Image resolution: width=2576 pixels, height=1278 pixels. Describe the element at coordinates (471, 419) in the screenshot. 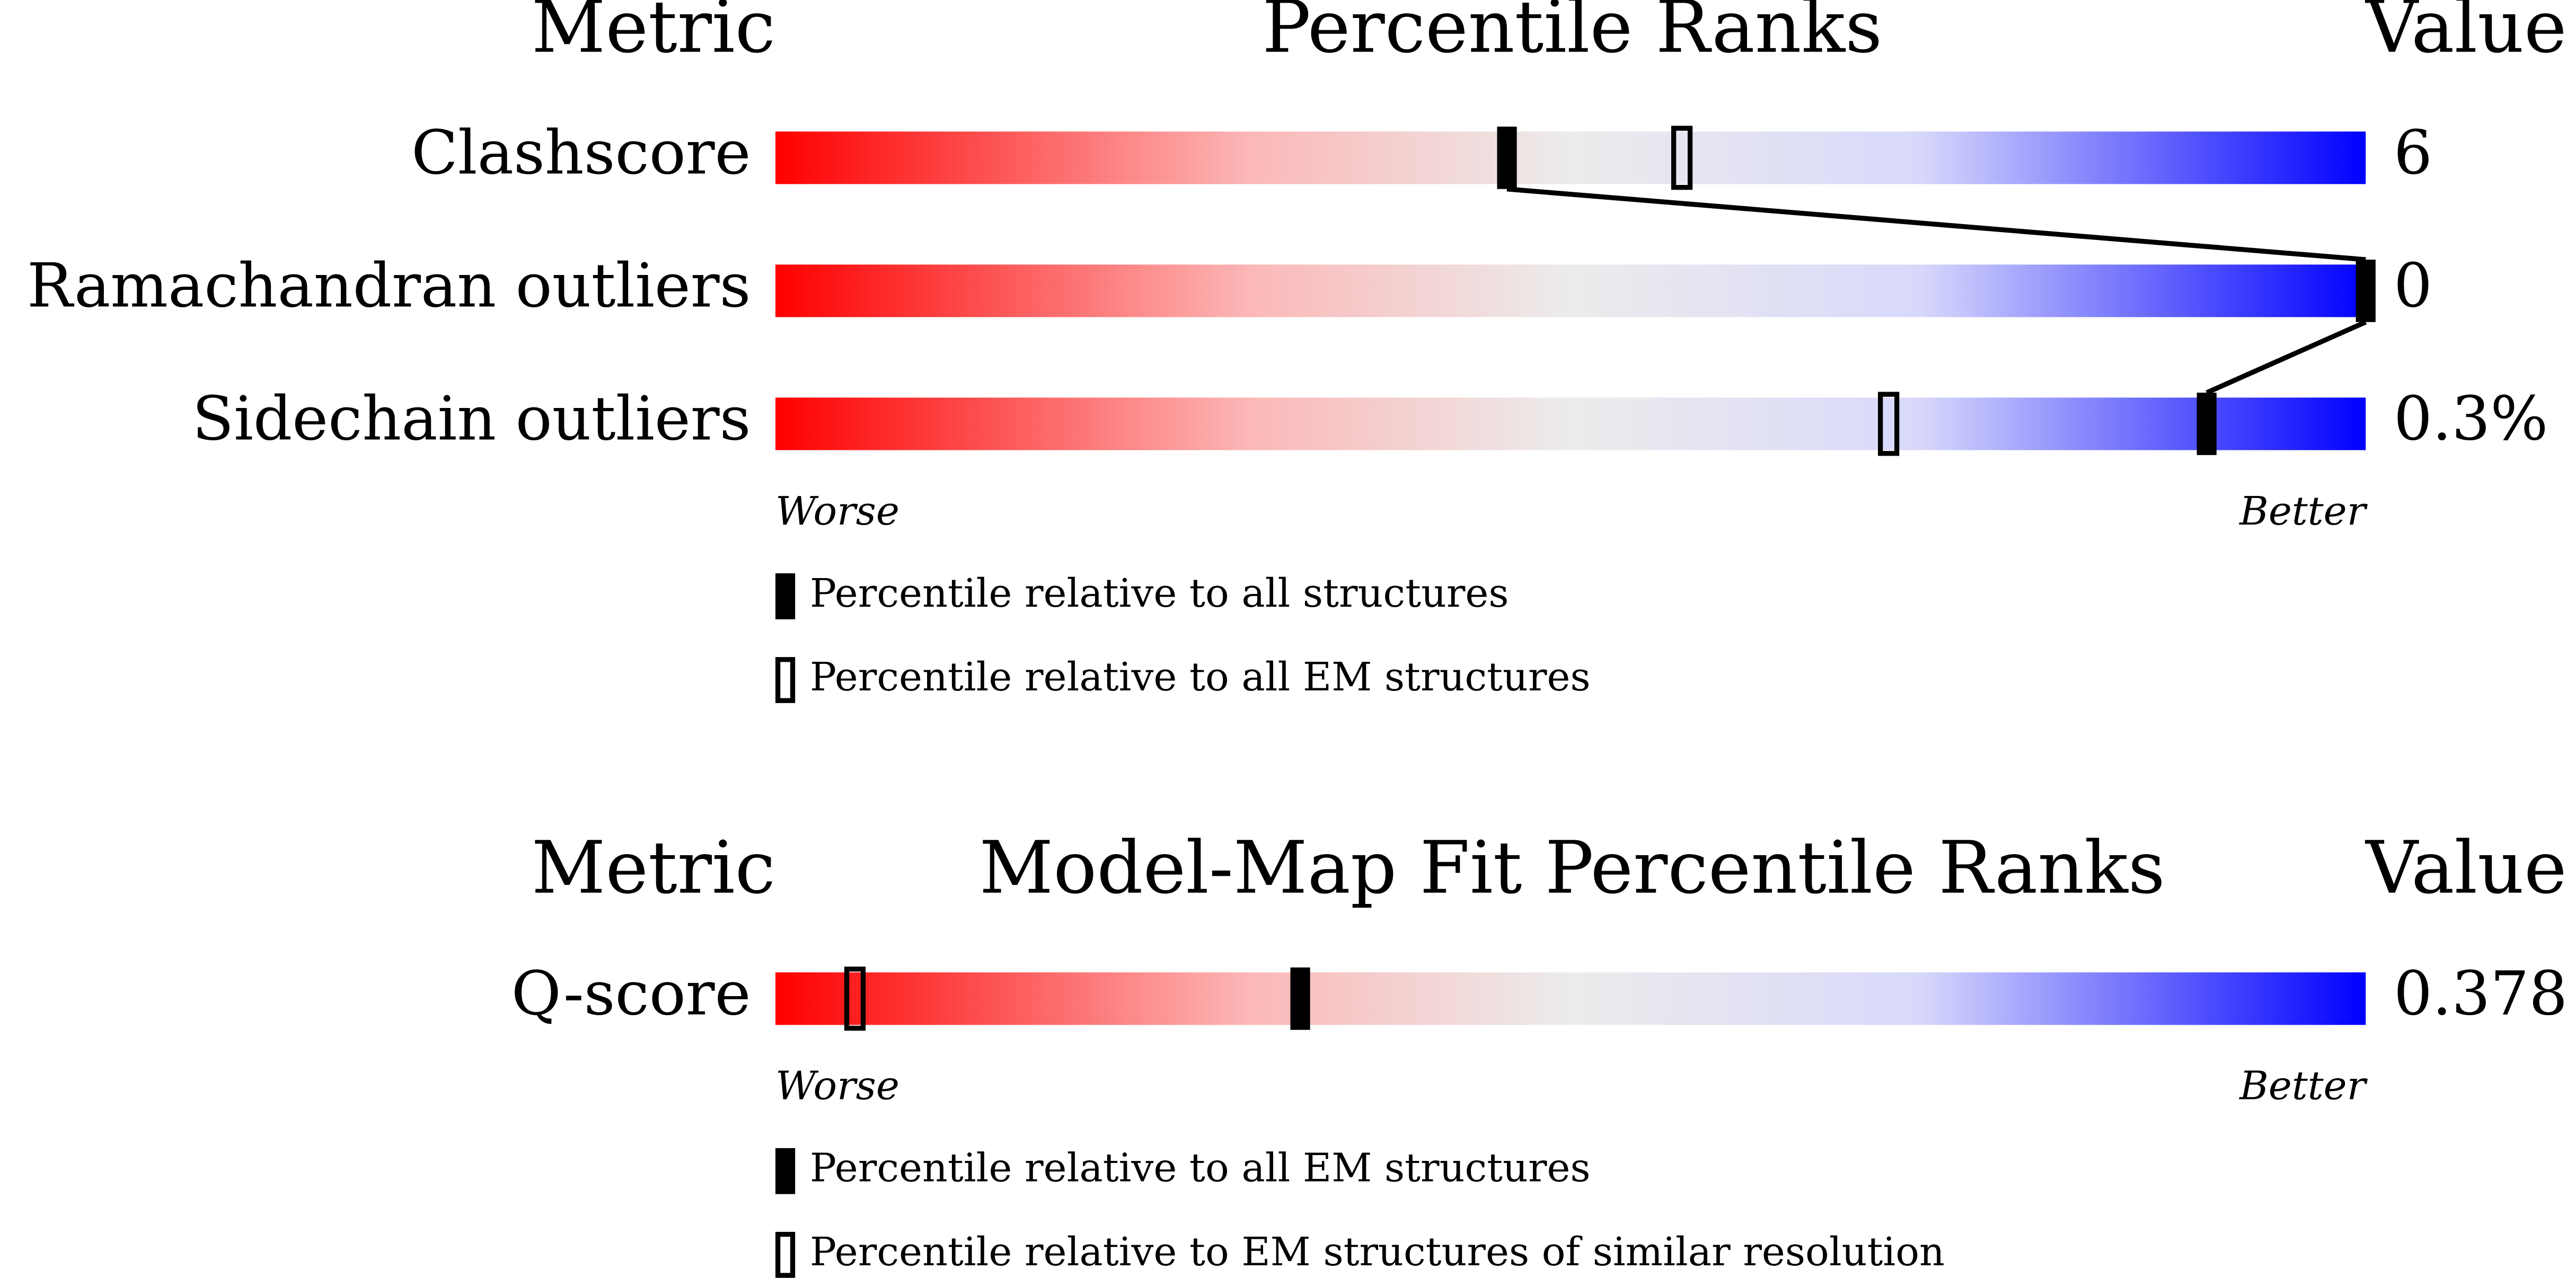

I see `metric-label: Sidechain outliers` at that location.